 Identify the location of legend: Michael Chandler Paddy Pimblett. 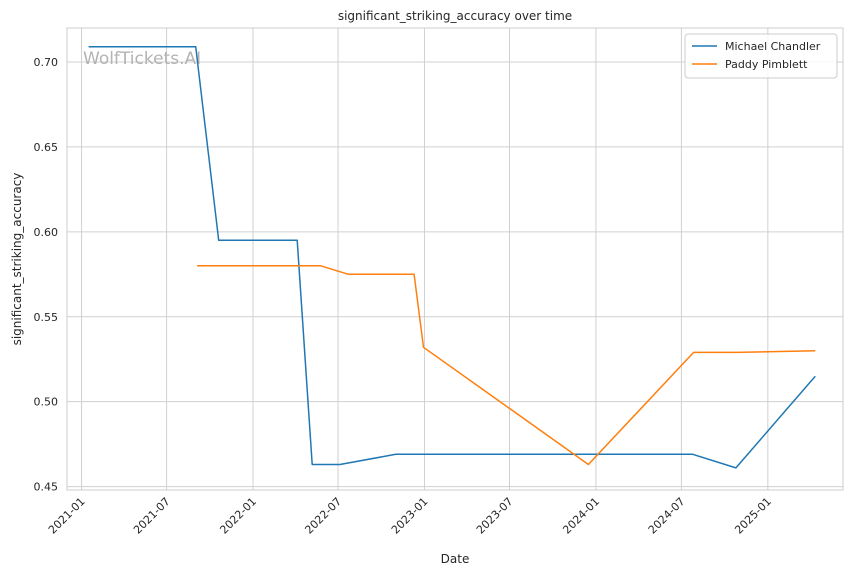
(761, 56).